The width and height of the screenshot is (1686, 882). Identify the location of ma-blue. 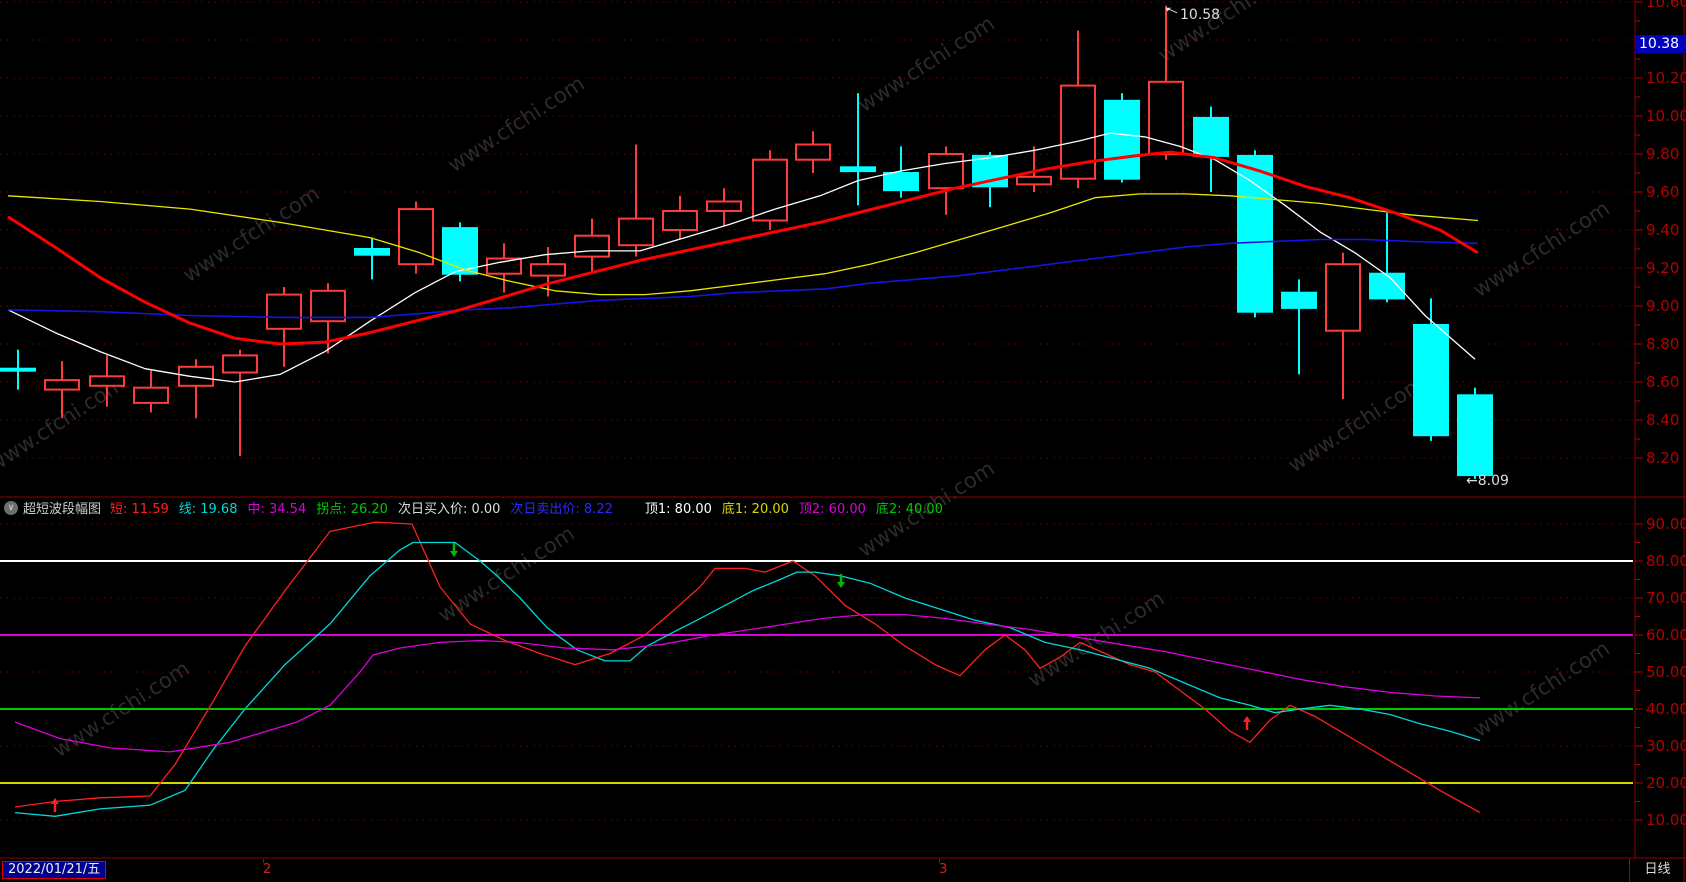
(743, 278).